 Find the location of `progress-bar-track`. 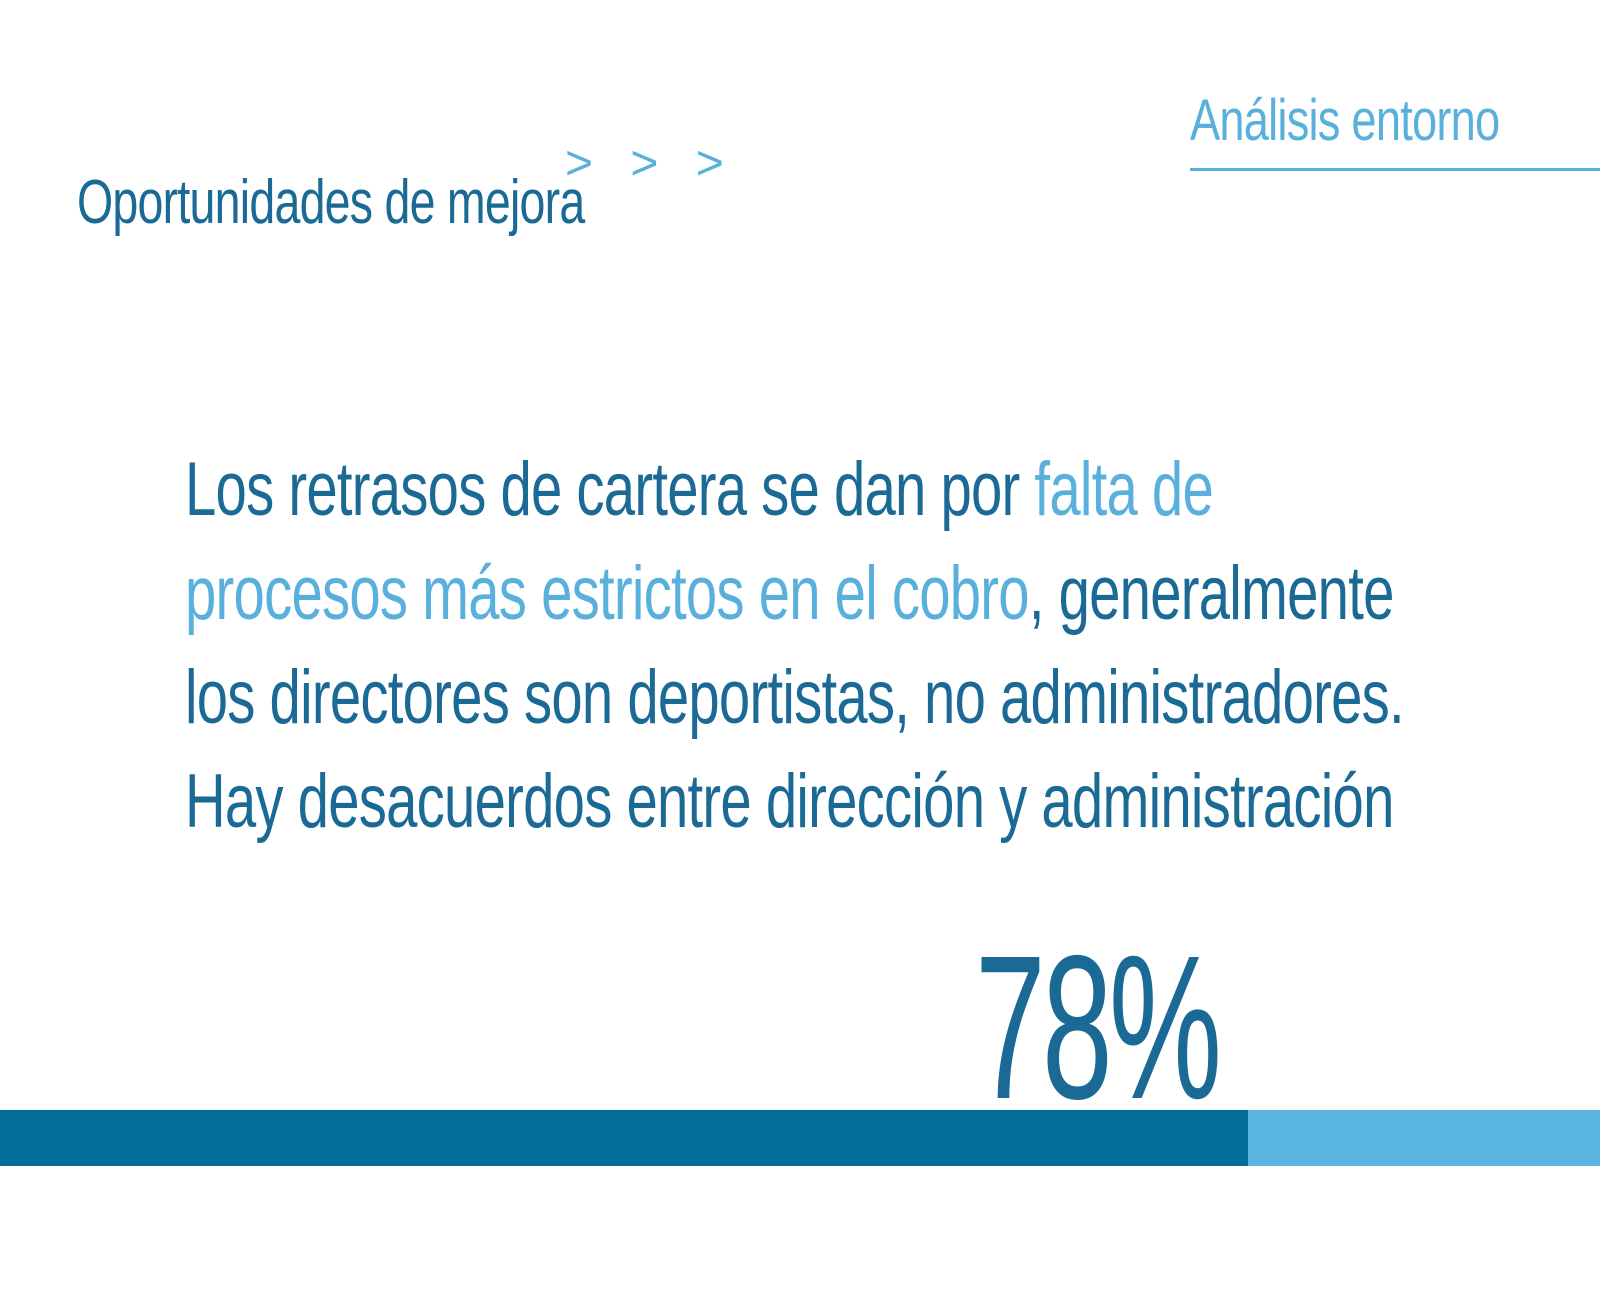

progress-bar-track is located at coordinates (800, 1138).